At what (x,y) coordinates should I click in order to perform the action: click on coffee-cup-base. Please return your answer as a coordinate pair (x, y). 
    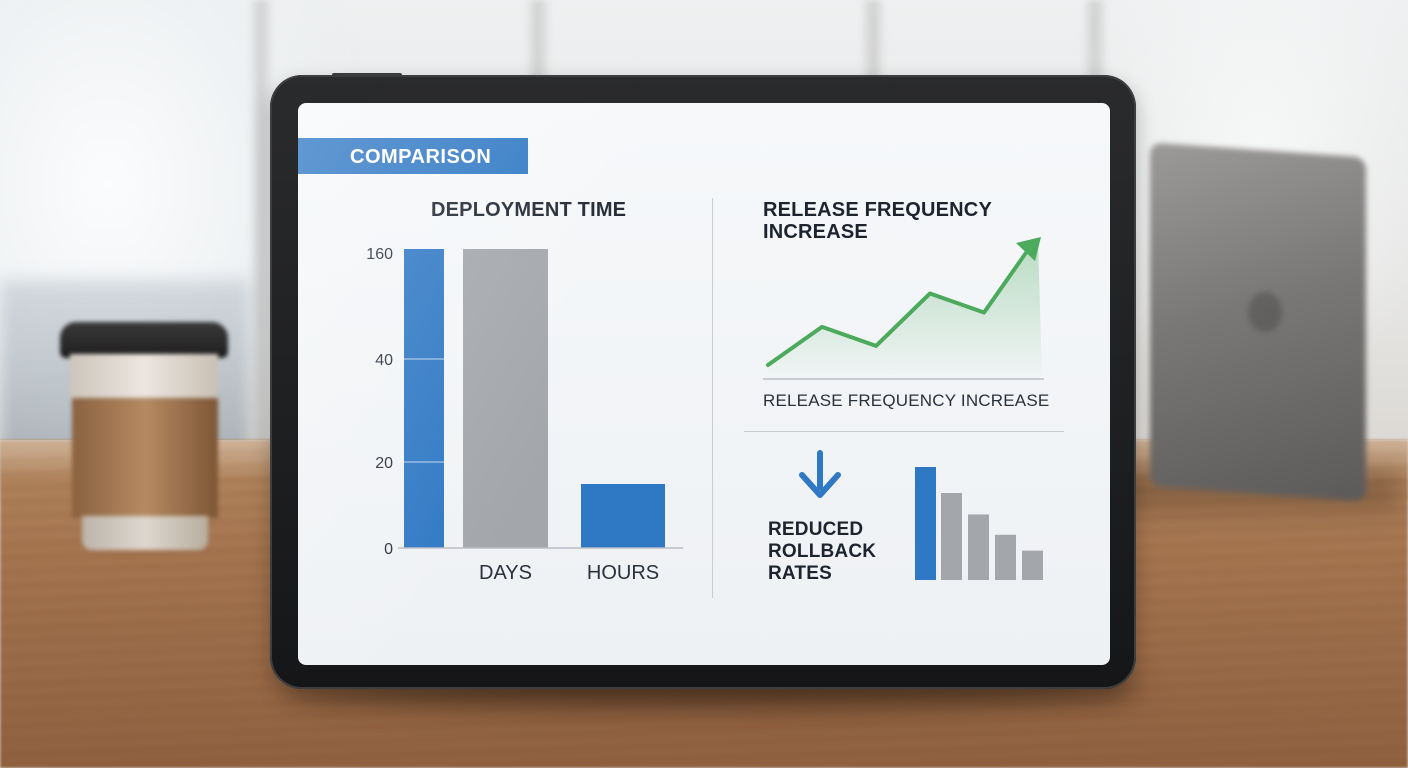
    Looking at the image, I should click on (145, 533).